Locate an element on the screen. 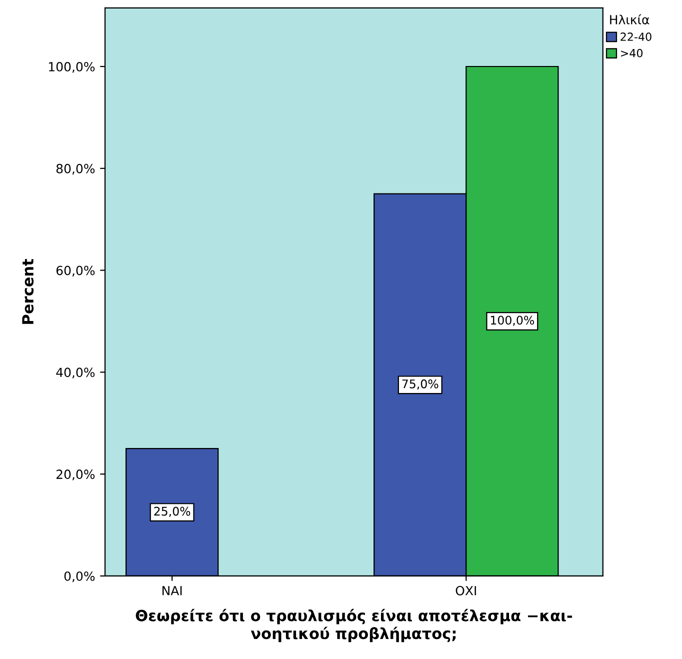 Image resolution: width=682 pixels, height=659 pixels. y-axis-title: Percent is located at coordinates (28, 291).